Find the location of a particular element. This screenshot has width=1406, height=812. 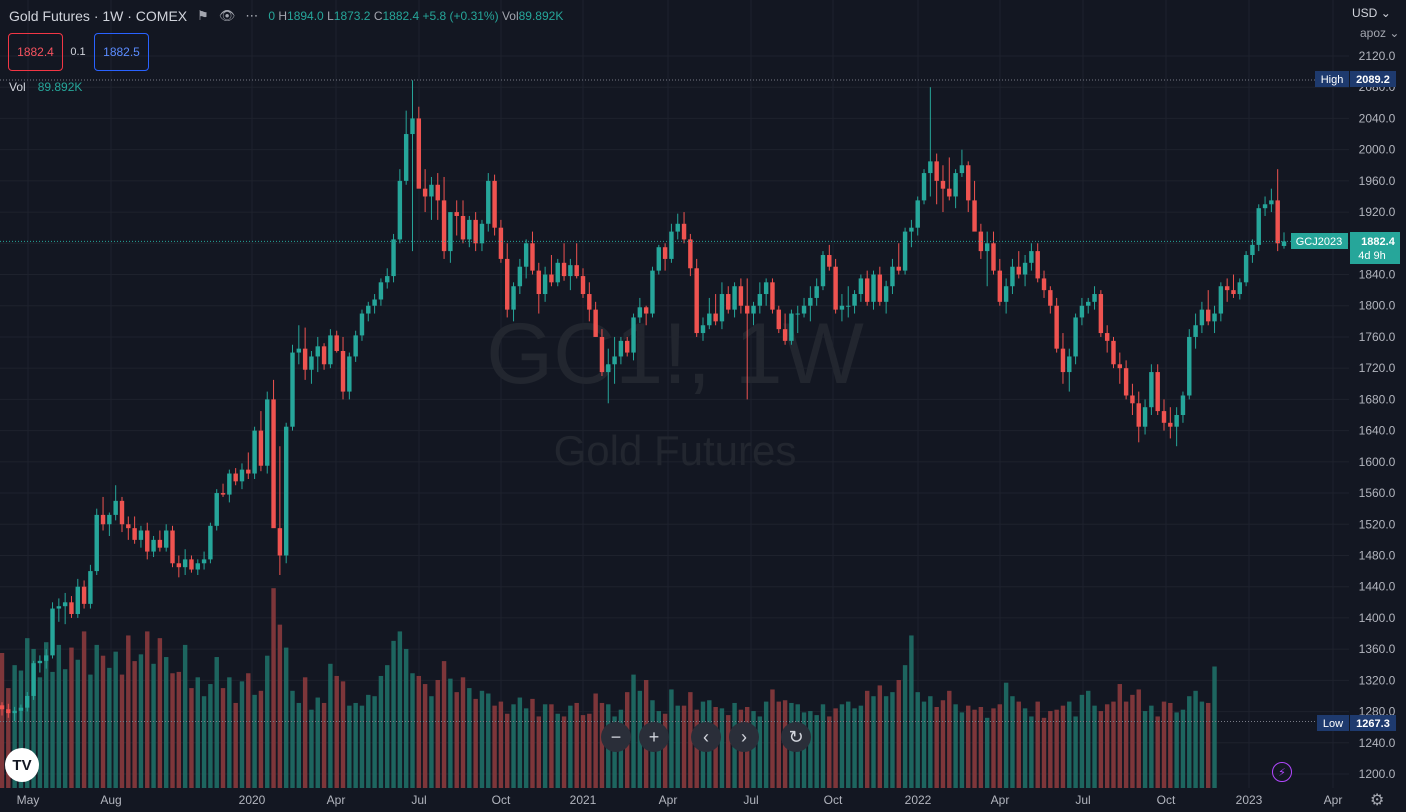

volume-legend: Vol 89.892K is located at coordinates (45, 87).